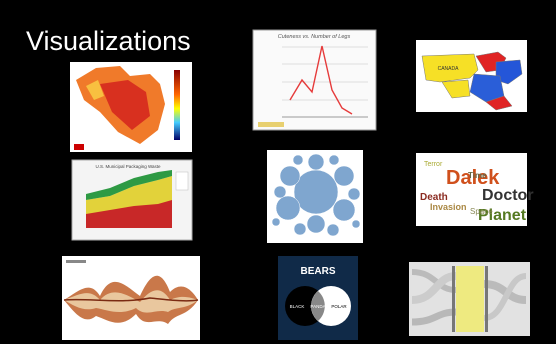  I want to click on sankey-thumbnail, so click(469, 299).